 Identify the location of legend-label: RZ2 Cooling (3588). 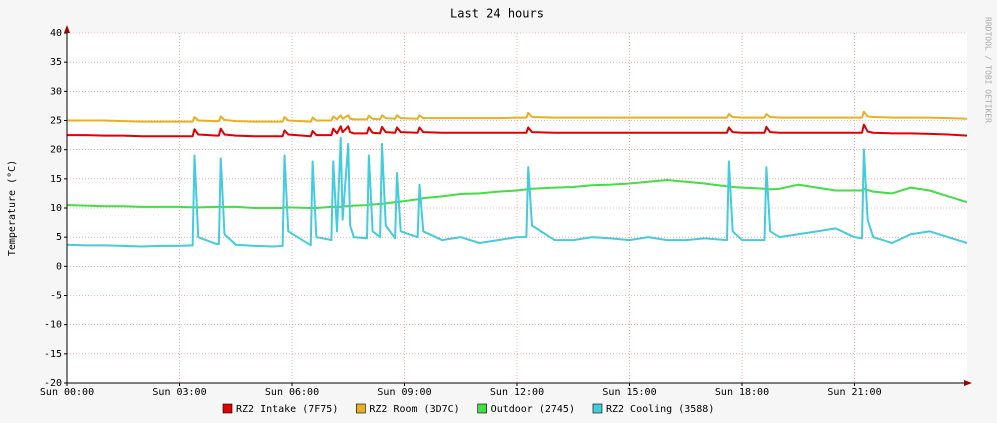
(660, 409).